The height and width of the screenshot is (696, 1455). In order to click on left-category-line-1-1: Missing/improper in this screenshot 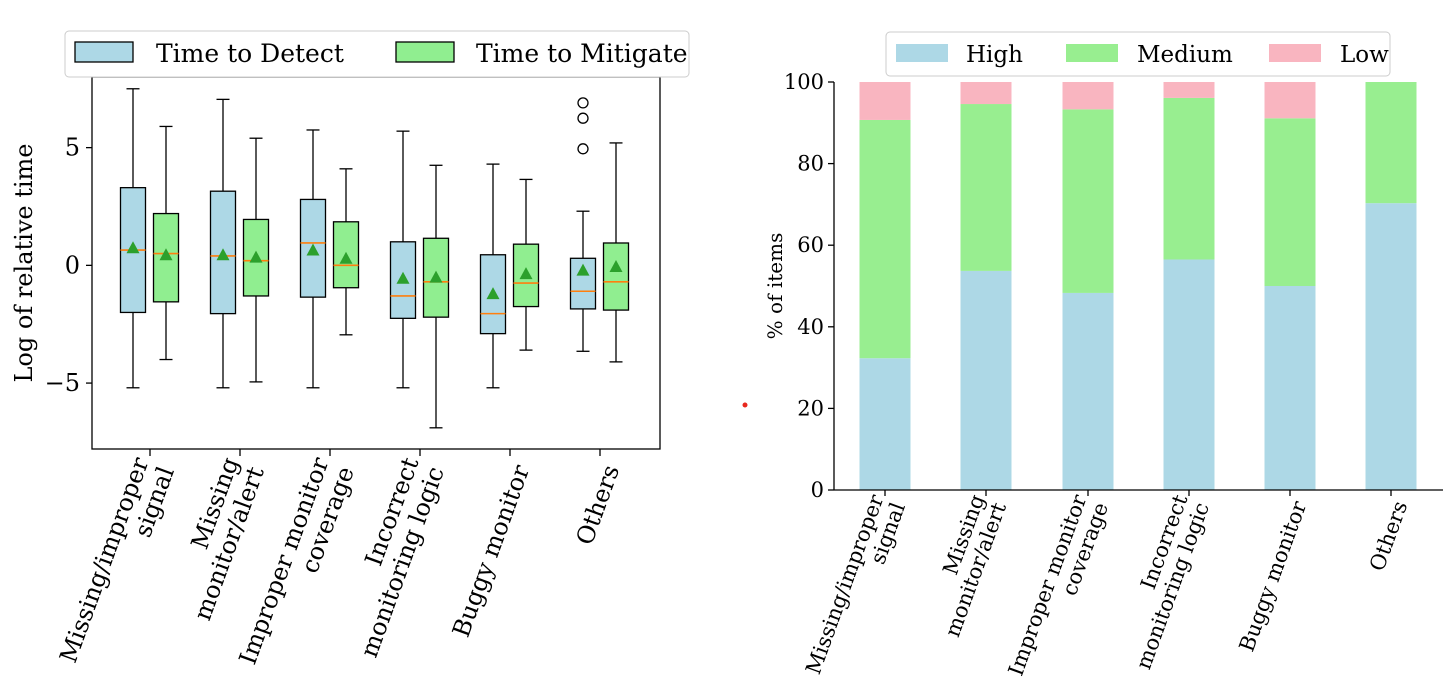, I will do `click(104, 559)`.